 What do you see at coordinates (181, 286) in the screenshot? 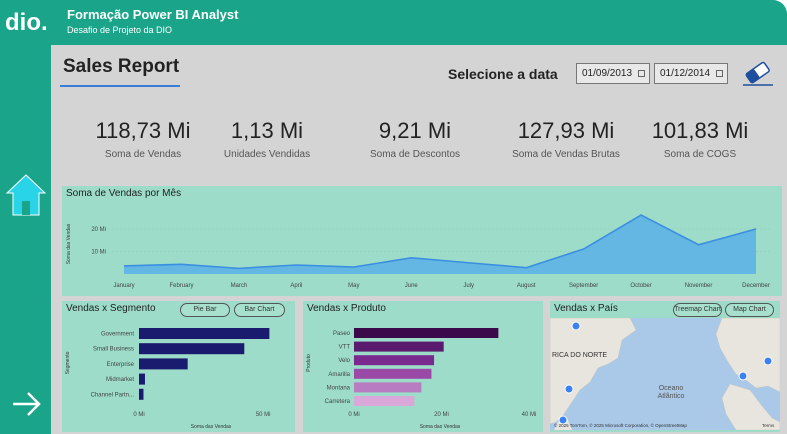
I see `x-tick-label: February` at bounding box center [181, 286].